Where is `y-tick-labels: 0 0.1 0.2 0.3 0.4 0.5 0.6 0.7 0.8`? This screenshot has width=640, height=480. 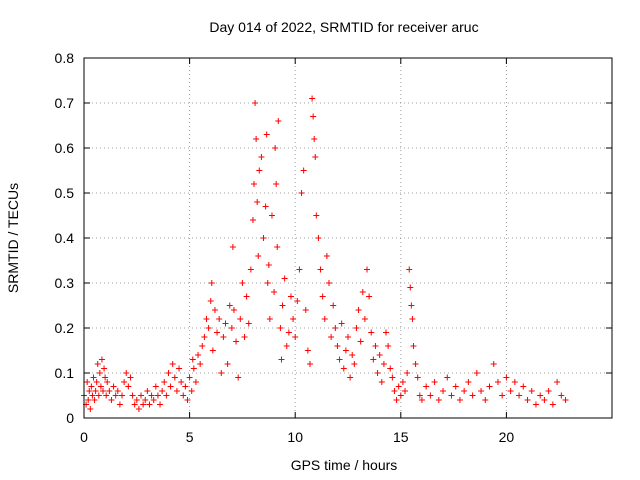
y-tick-labels: 0 0.1 0.2 0.3 0.4 0.5 0.6 0.7 0.8 is located at coordinates (65, 238).